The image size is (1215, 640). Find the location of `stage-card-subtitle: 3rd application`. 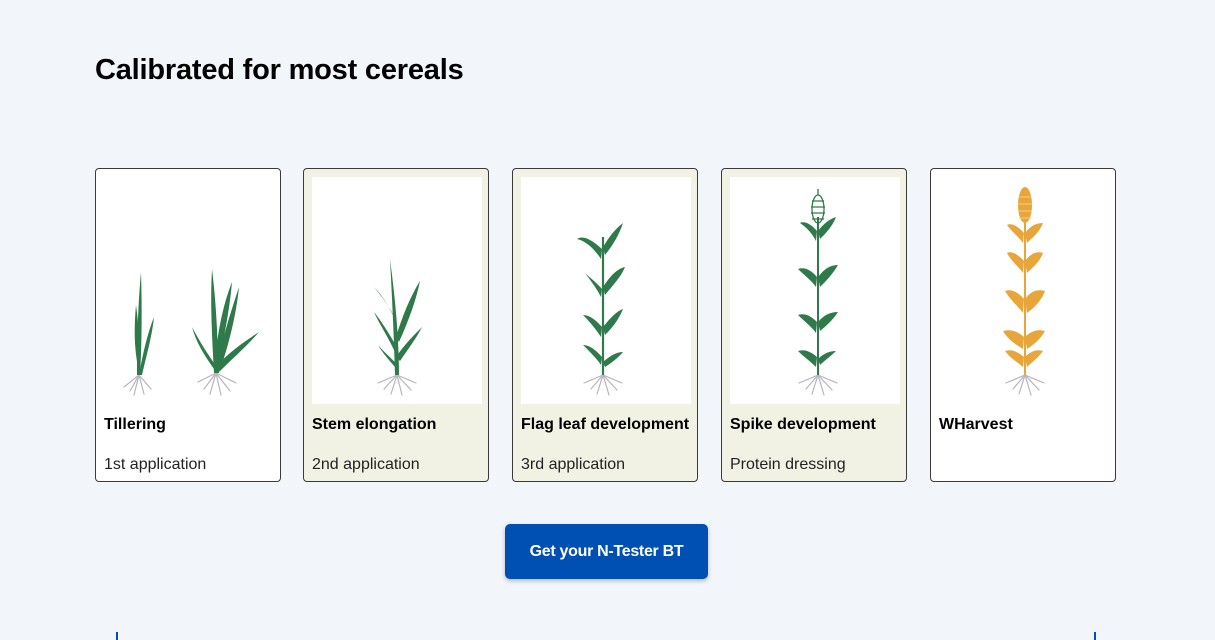

stage-card-subtitle: 3rd application is located at coordinates (573, 464).